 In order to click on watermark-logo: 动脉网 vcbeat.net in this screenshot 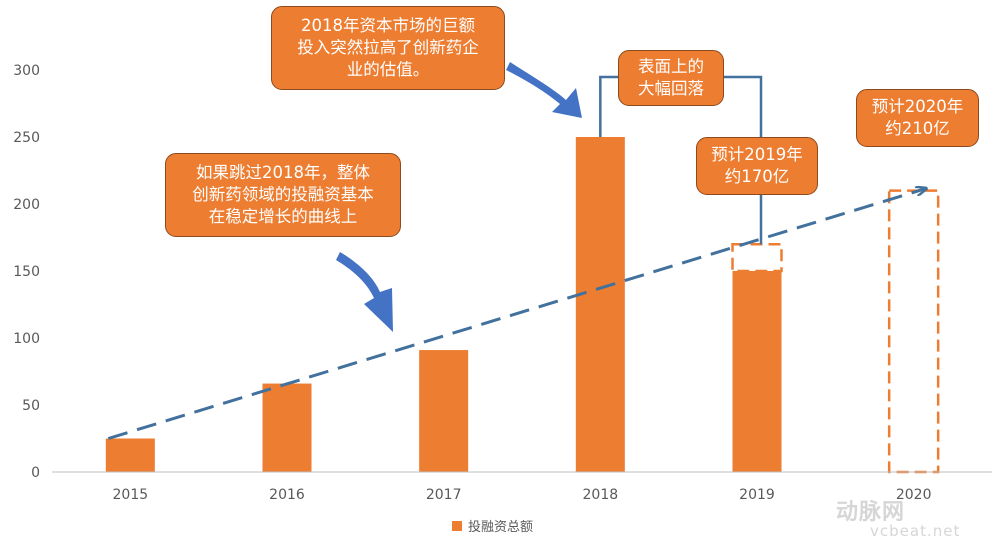, I will do `click(898, 517)`.